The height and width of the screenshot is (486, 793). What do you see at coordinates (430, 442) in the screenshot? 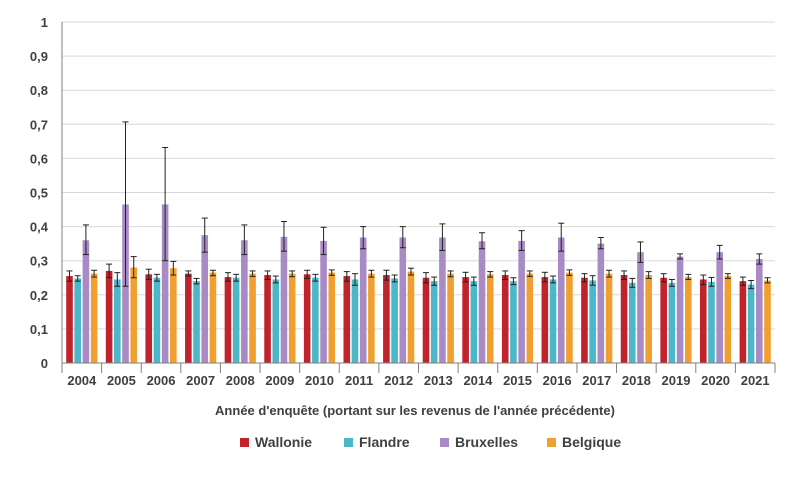
I see `legend: Wallonie Flandre Bruxelles Belgique` at bounding box center [430, 442].